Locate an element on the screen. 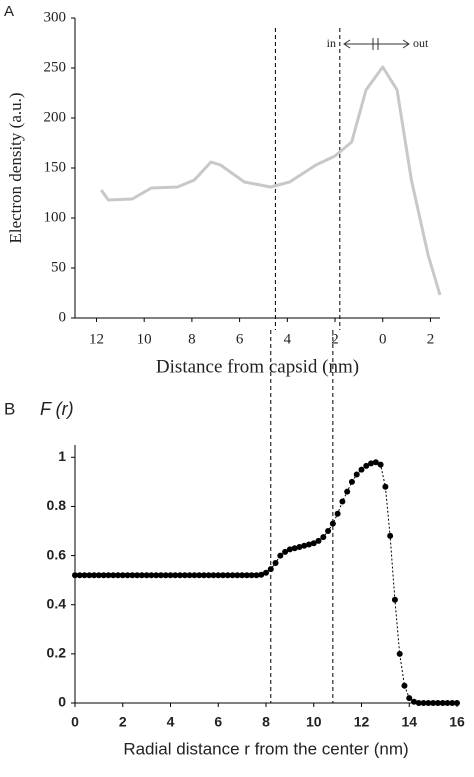 This screenshot has height=777, width=474. y-tick-label: 200 is located at coordinates (55, 117).